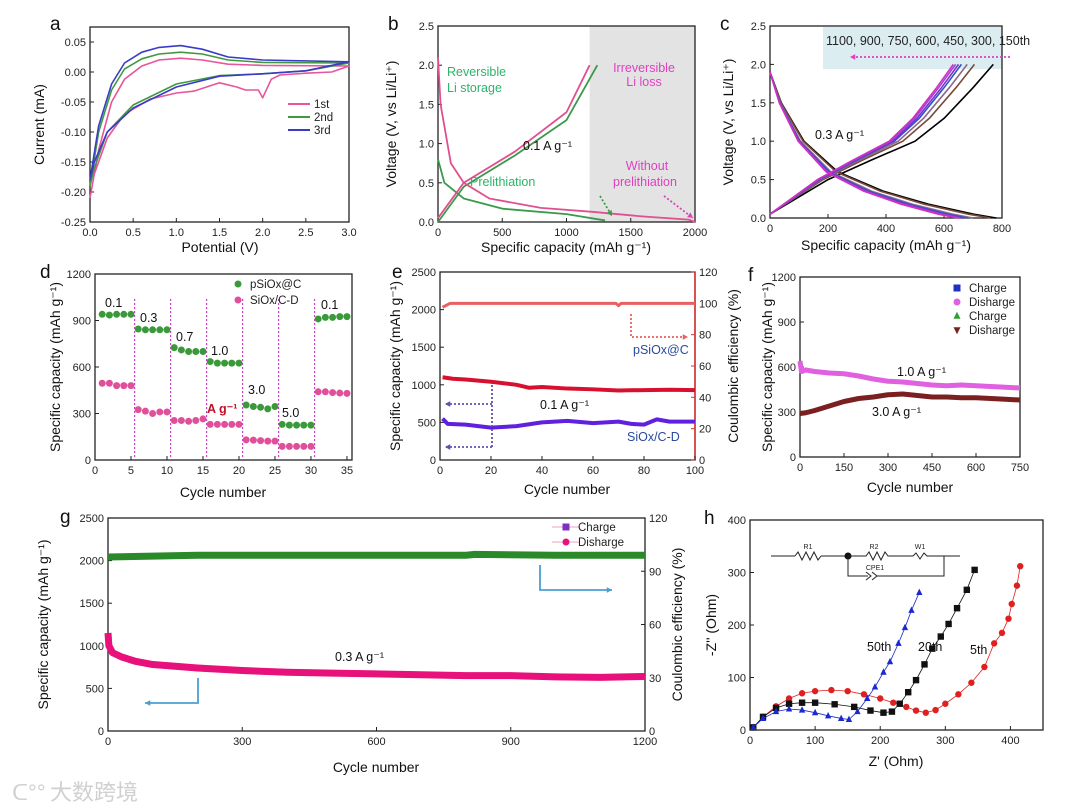 Image resolution: width=1080 pixels, height=809 pixels. I want to click on x-tick-label: 35, so click(347, 471).